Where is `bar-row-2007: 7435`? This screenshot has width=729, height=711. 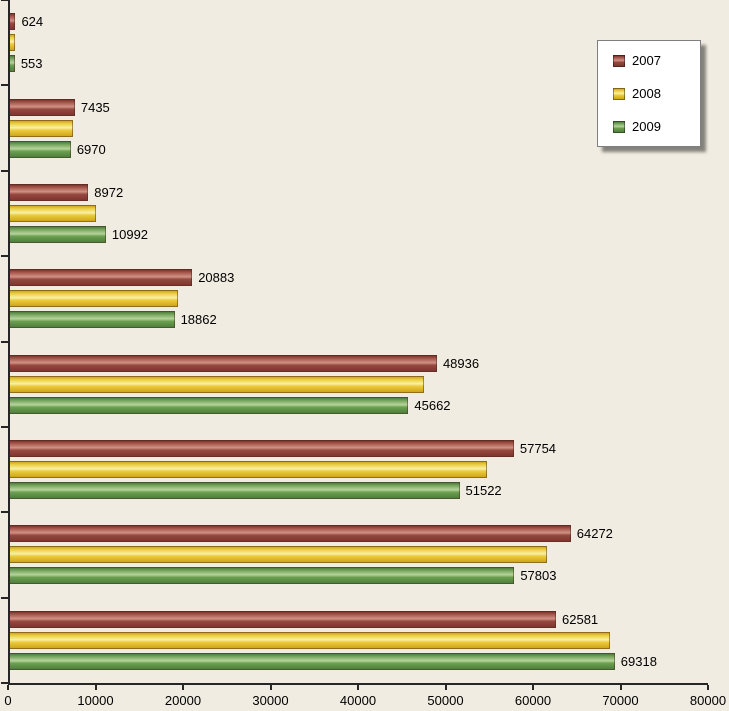 bar-row-2007: 7435 is located at coordinates (359, 107).